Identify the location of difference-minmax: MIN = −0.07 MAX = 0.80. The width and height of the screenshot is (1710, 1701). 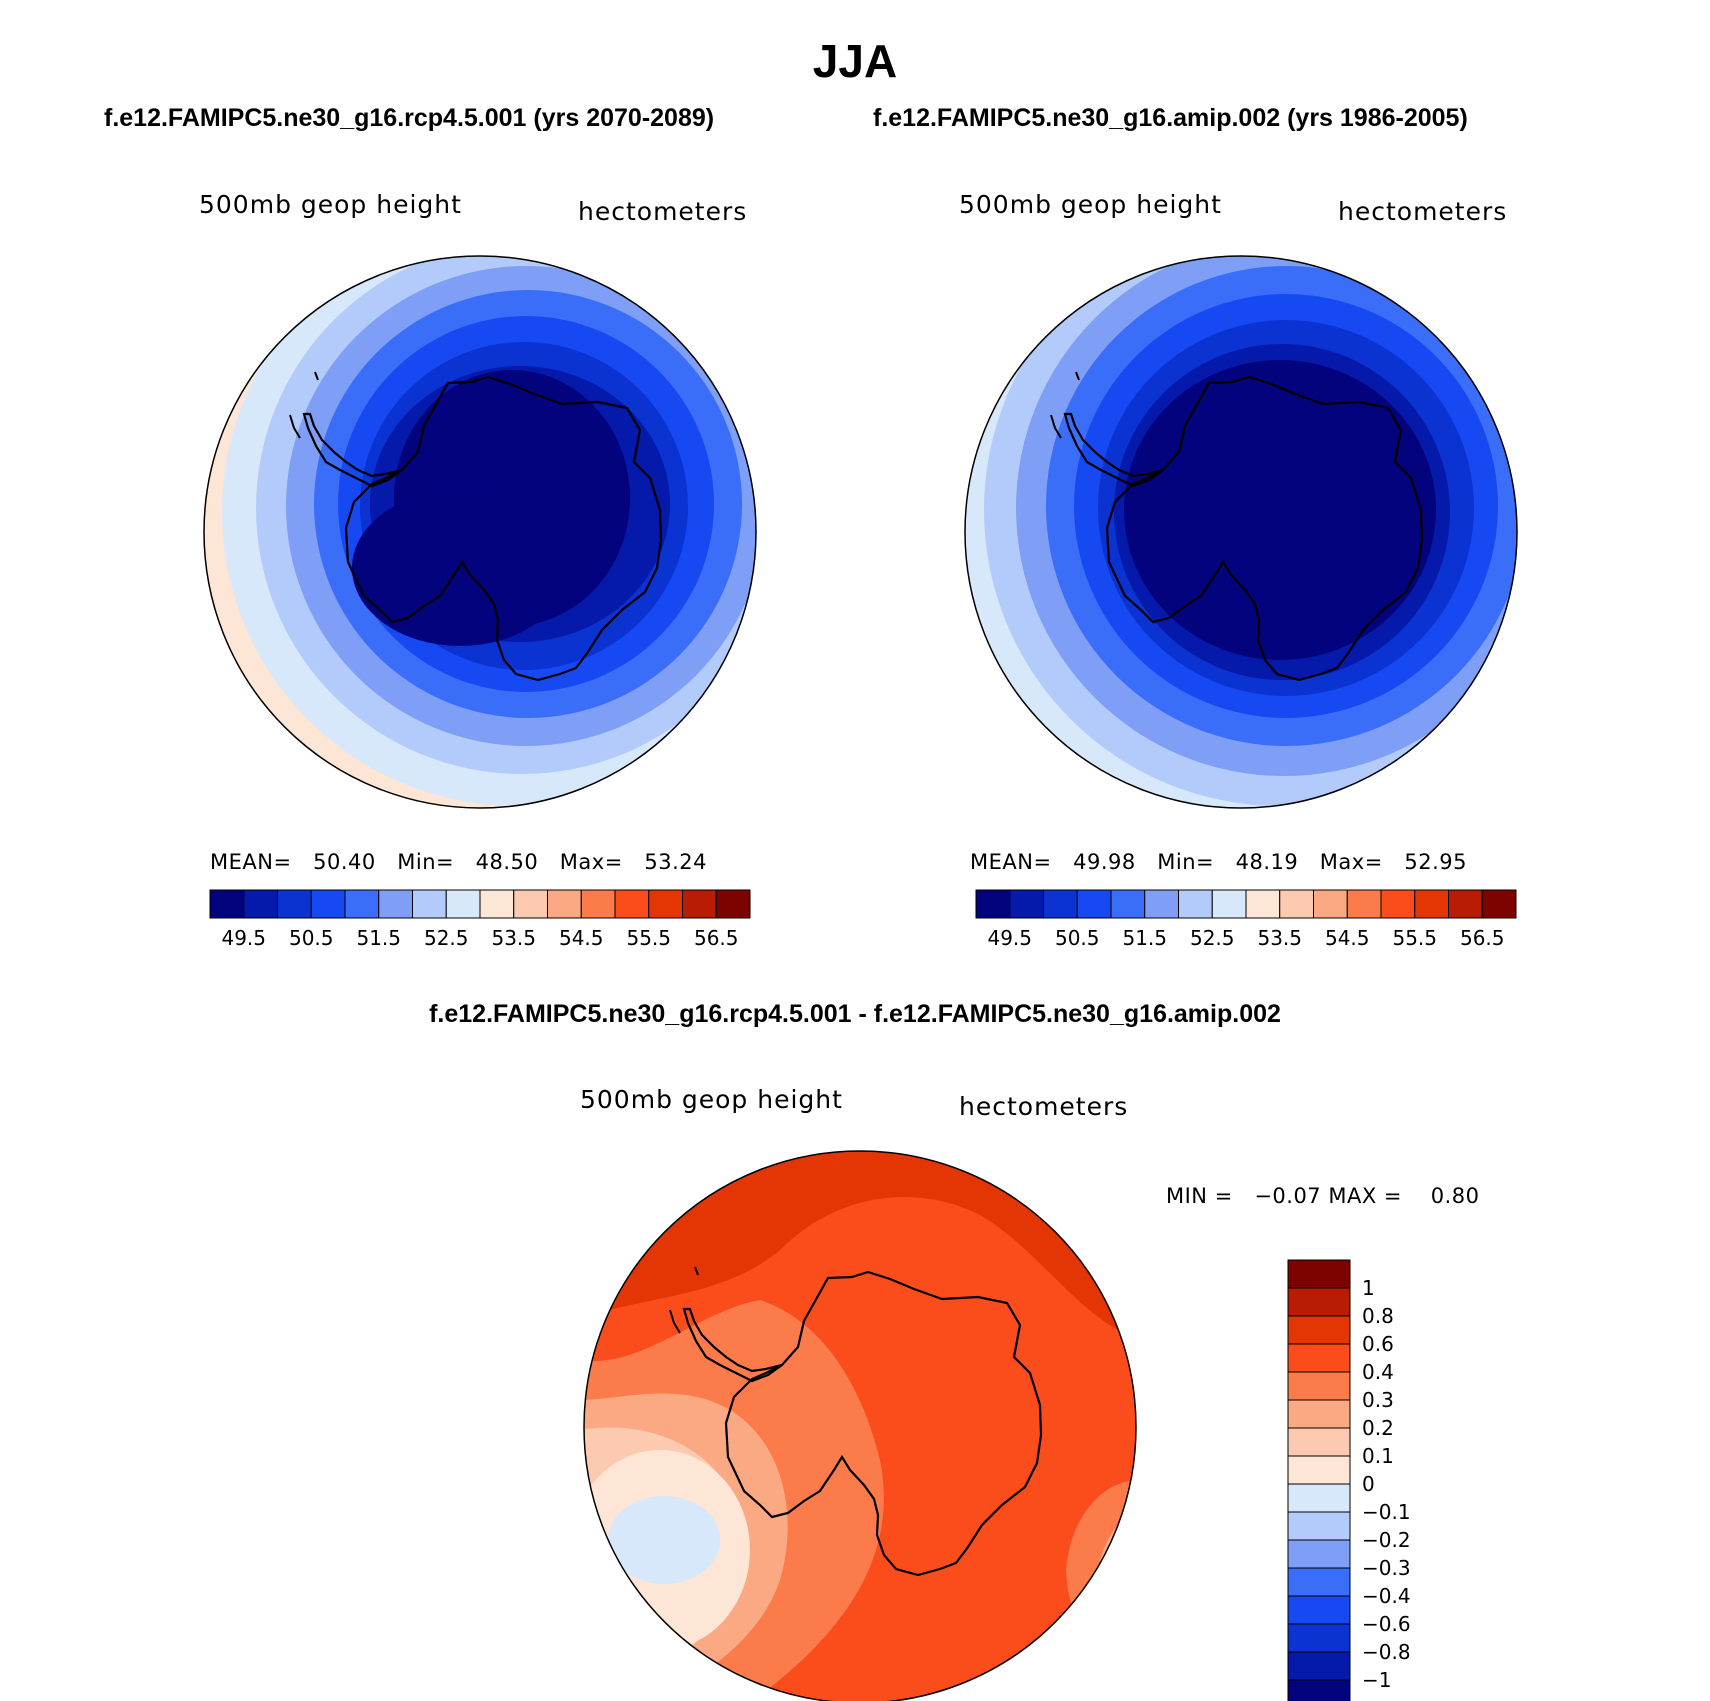
(1323, 1196).